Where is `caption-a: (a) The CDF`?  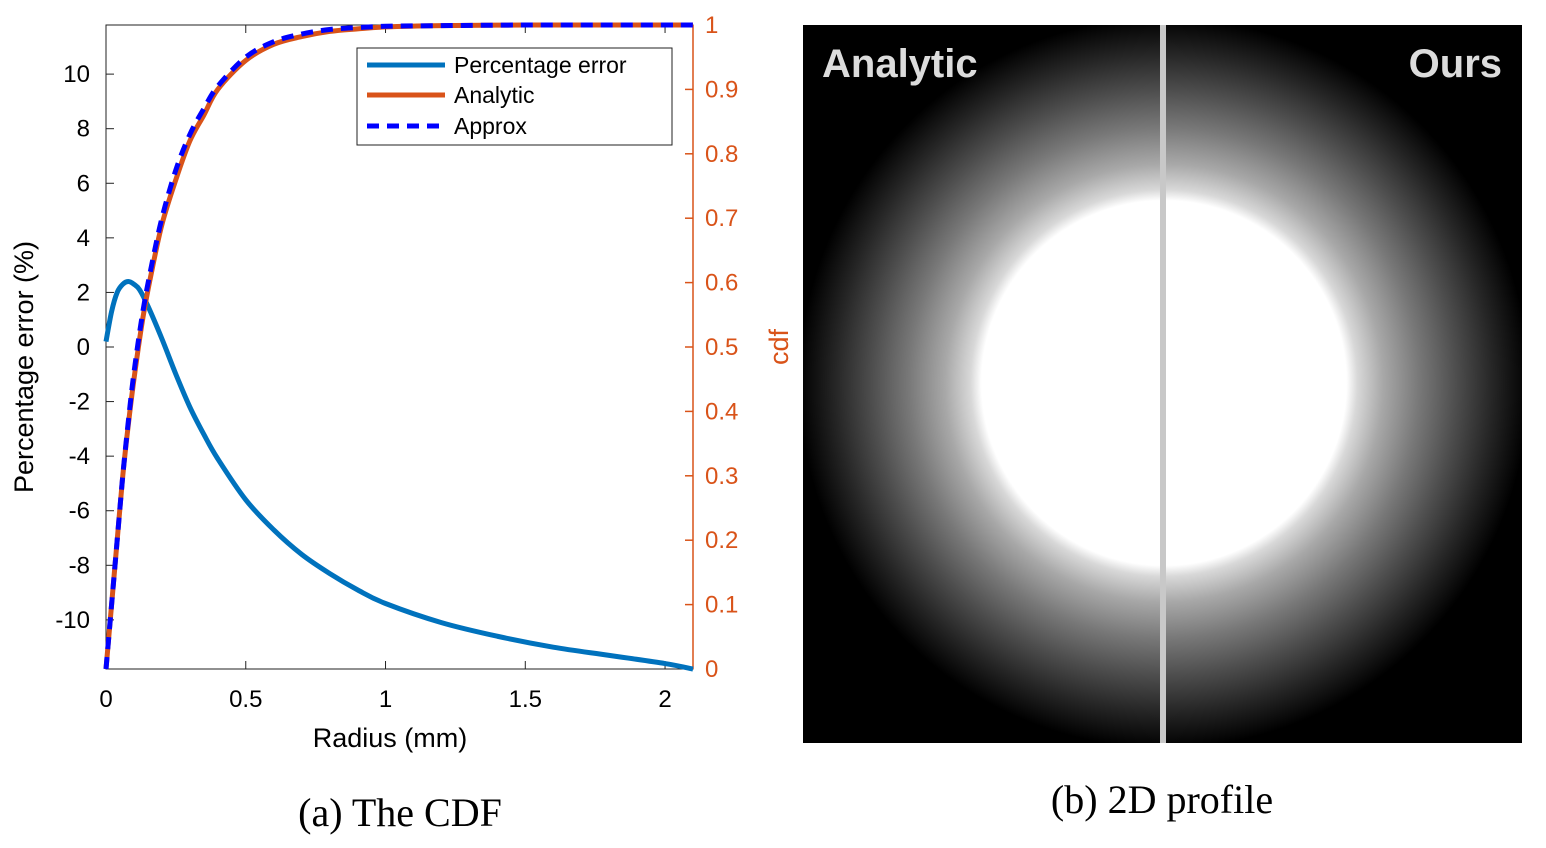
caption-a: (a) The CDF is located at coordinates (400, 812).